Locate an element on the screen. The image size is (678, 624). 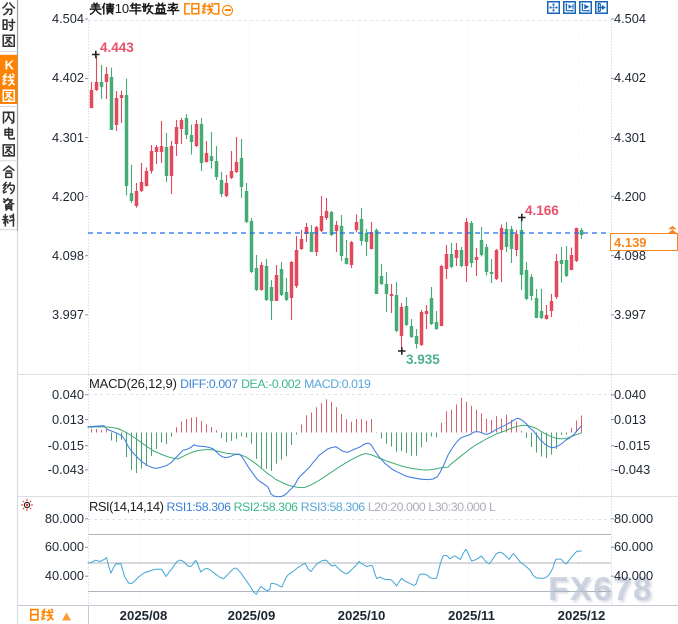
svg-text: 10 is located at coordinates (122, 8).